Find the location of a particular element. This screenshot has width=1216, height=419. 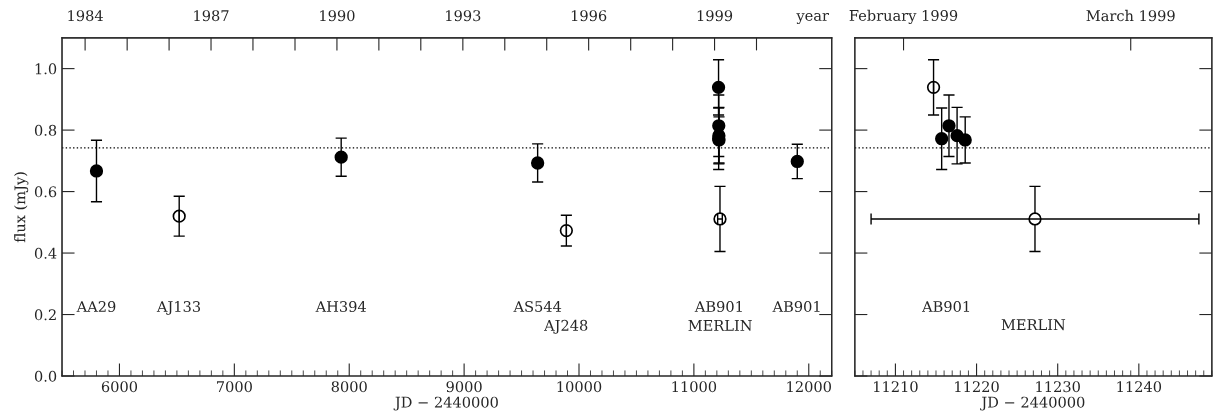

y-tick-label: 0.4 is located at coordinates (45, 253).